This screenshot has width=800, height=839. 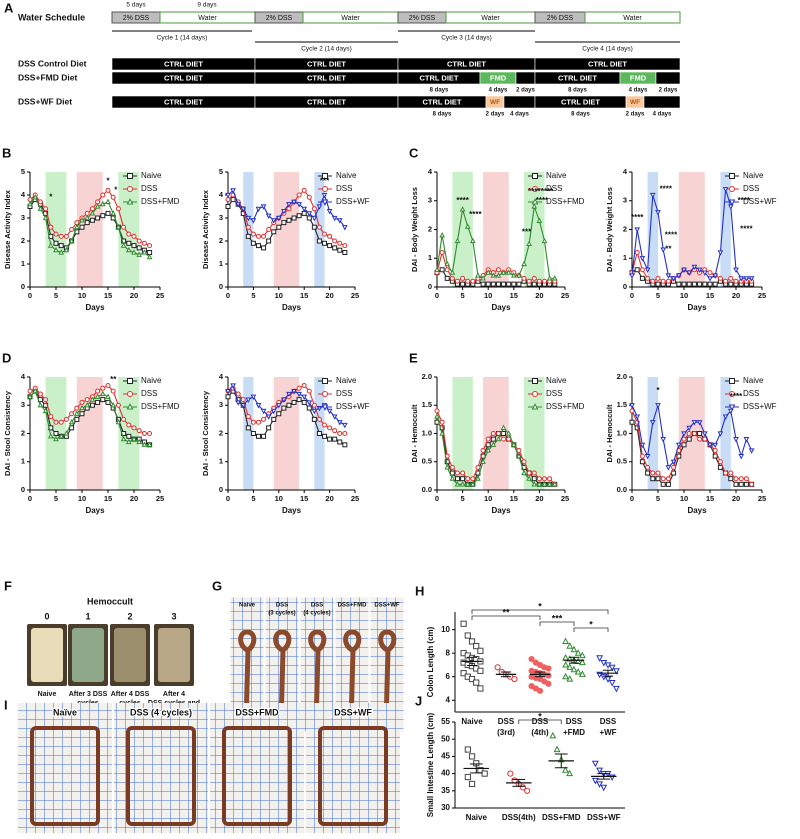 I want to click on significance-label: *, so click(x=116, y=190).